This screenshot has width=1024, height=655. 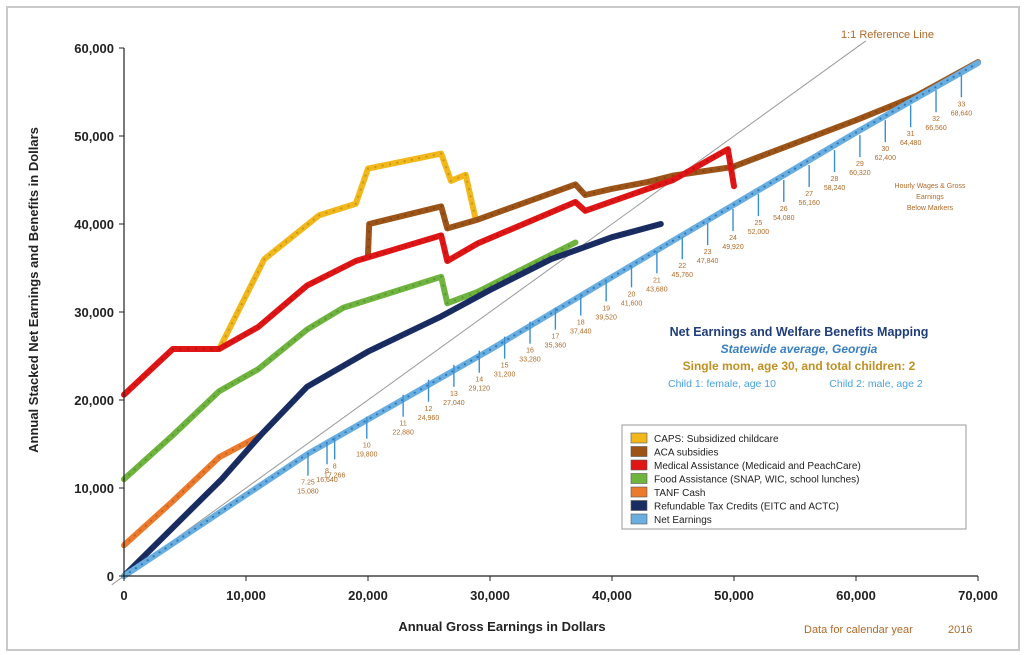 What do you see at coordinates (403, 433) in the screenshot?
I see `wage-marker-label: 22,880` at bounding box center [403, 433].